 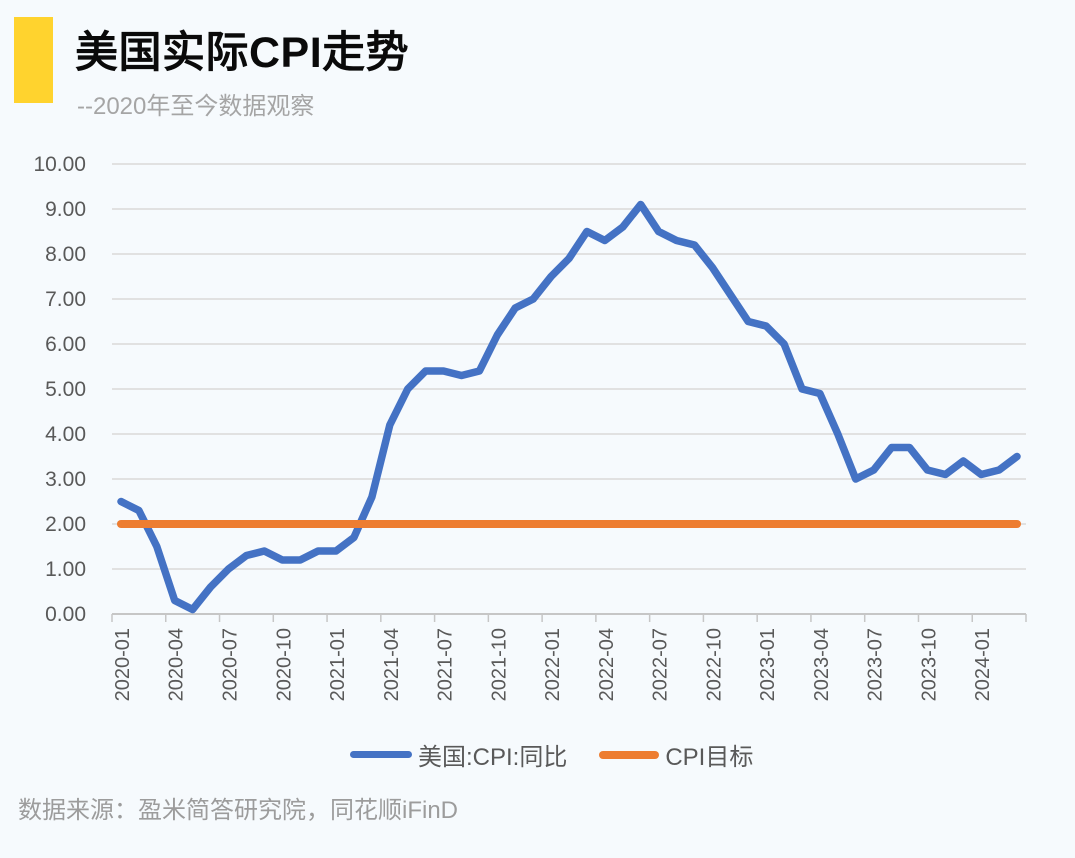 What do you see at coordinates (553, 664) in the screenshot?
I see `svg-text: 2022-01` at bounding box center [553, 664].